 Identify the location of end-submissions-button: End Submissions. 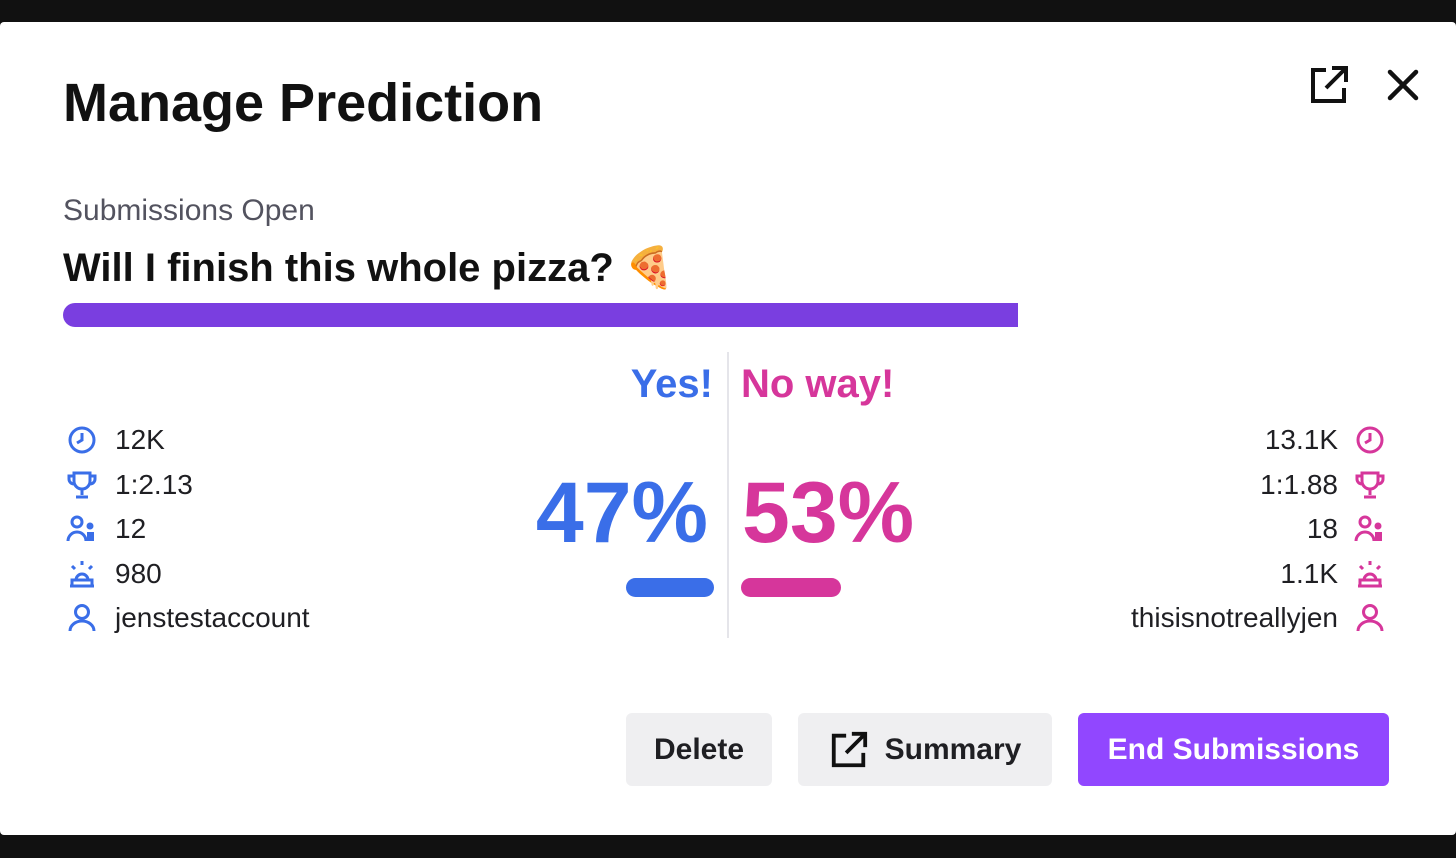
(1233, 749).